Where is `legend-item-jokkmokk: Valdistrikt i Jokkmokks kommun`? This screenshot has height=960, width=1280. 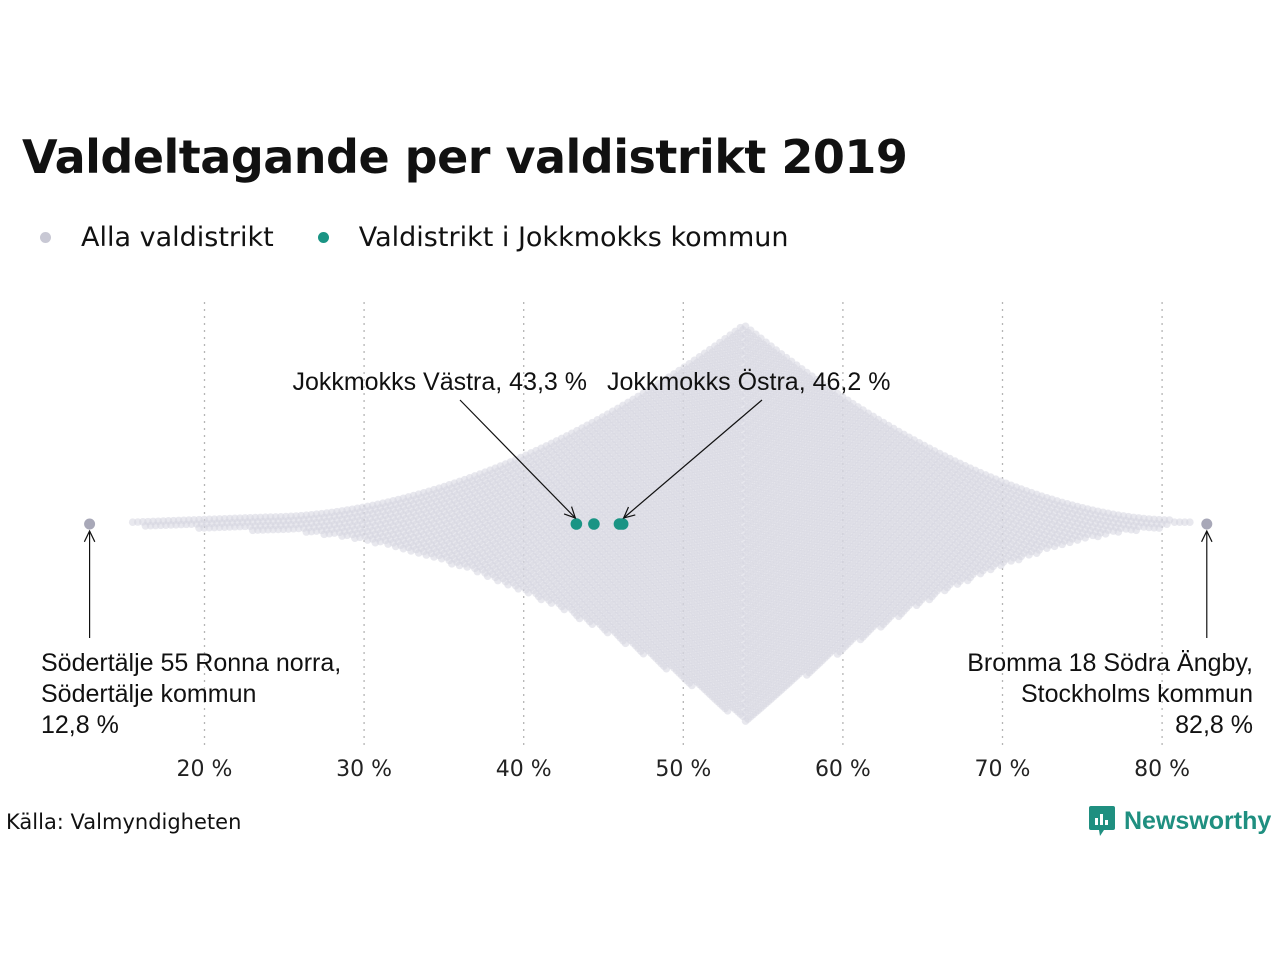
legend-item-jokkmokk: Valdistrikt i Jokkmokks kommun is located at coordinates (553, 237).